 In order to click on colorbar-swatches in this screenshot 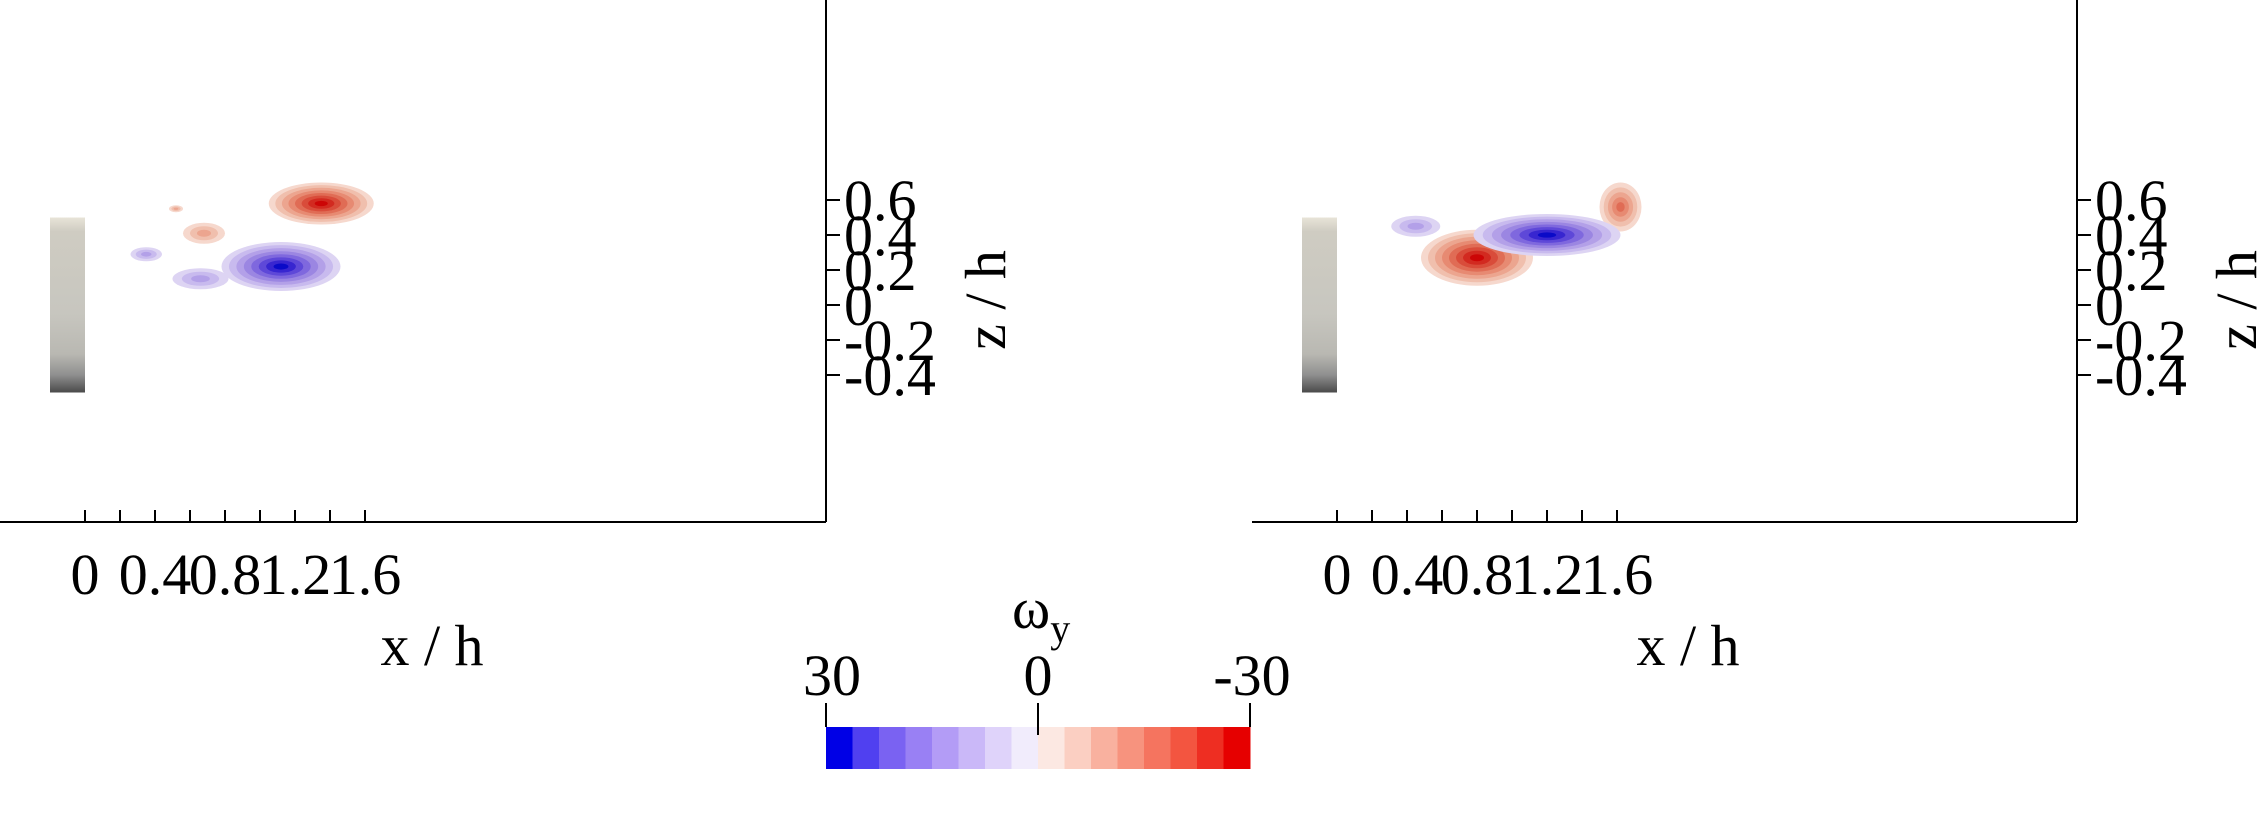, I will do `click(1038, 748)`.